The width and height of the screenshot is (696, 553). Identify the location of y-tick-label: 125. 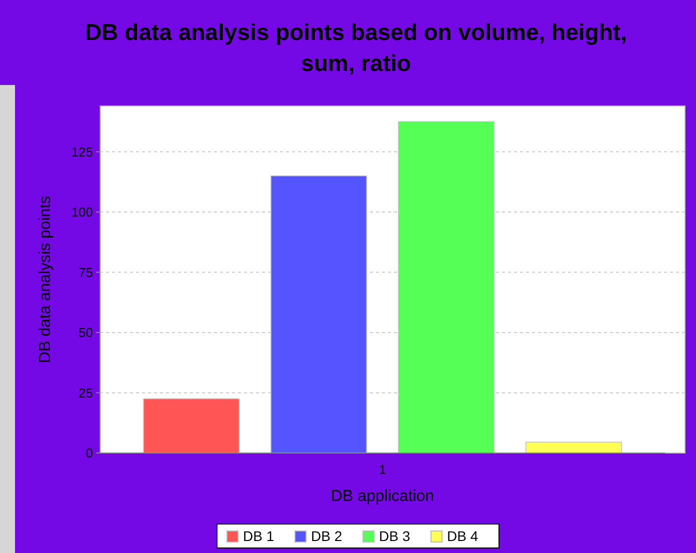
(82, 152).